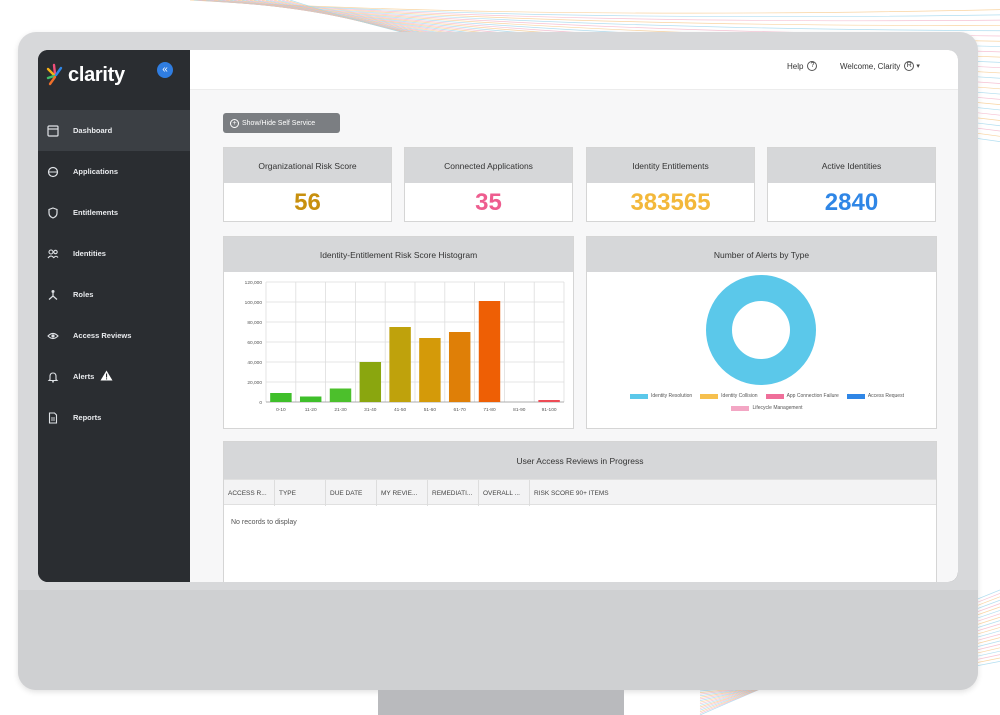 This screenshot has height=715, width=1000. Describe the element at coordinates (488, 184) in the screenshot. I see `card-connected-applications: Connected Applications 35` at that location.